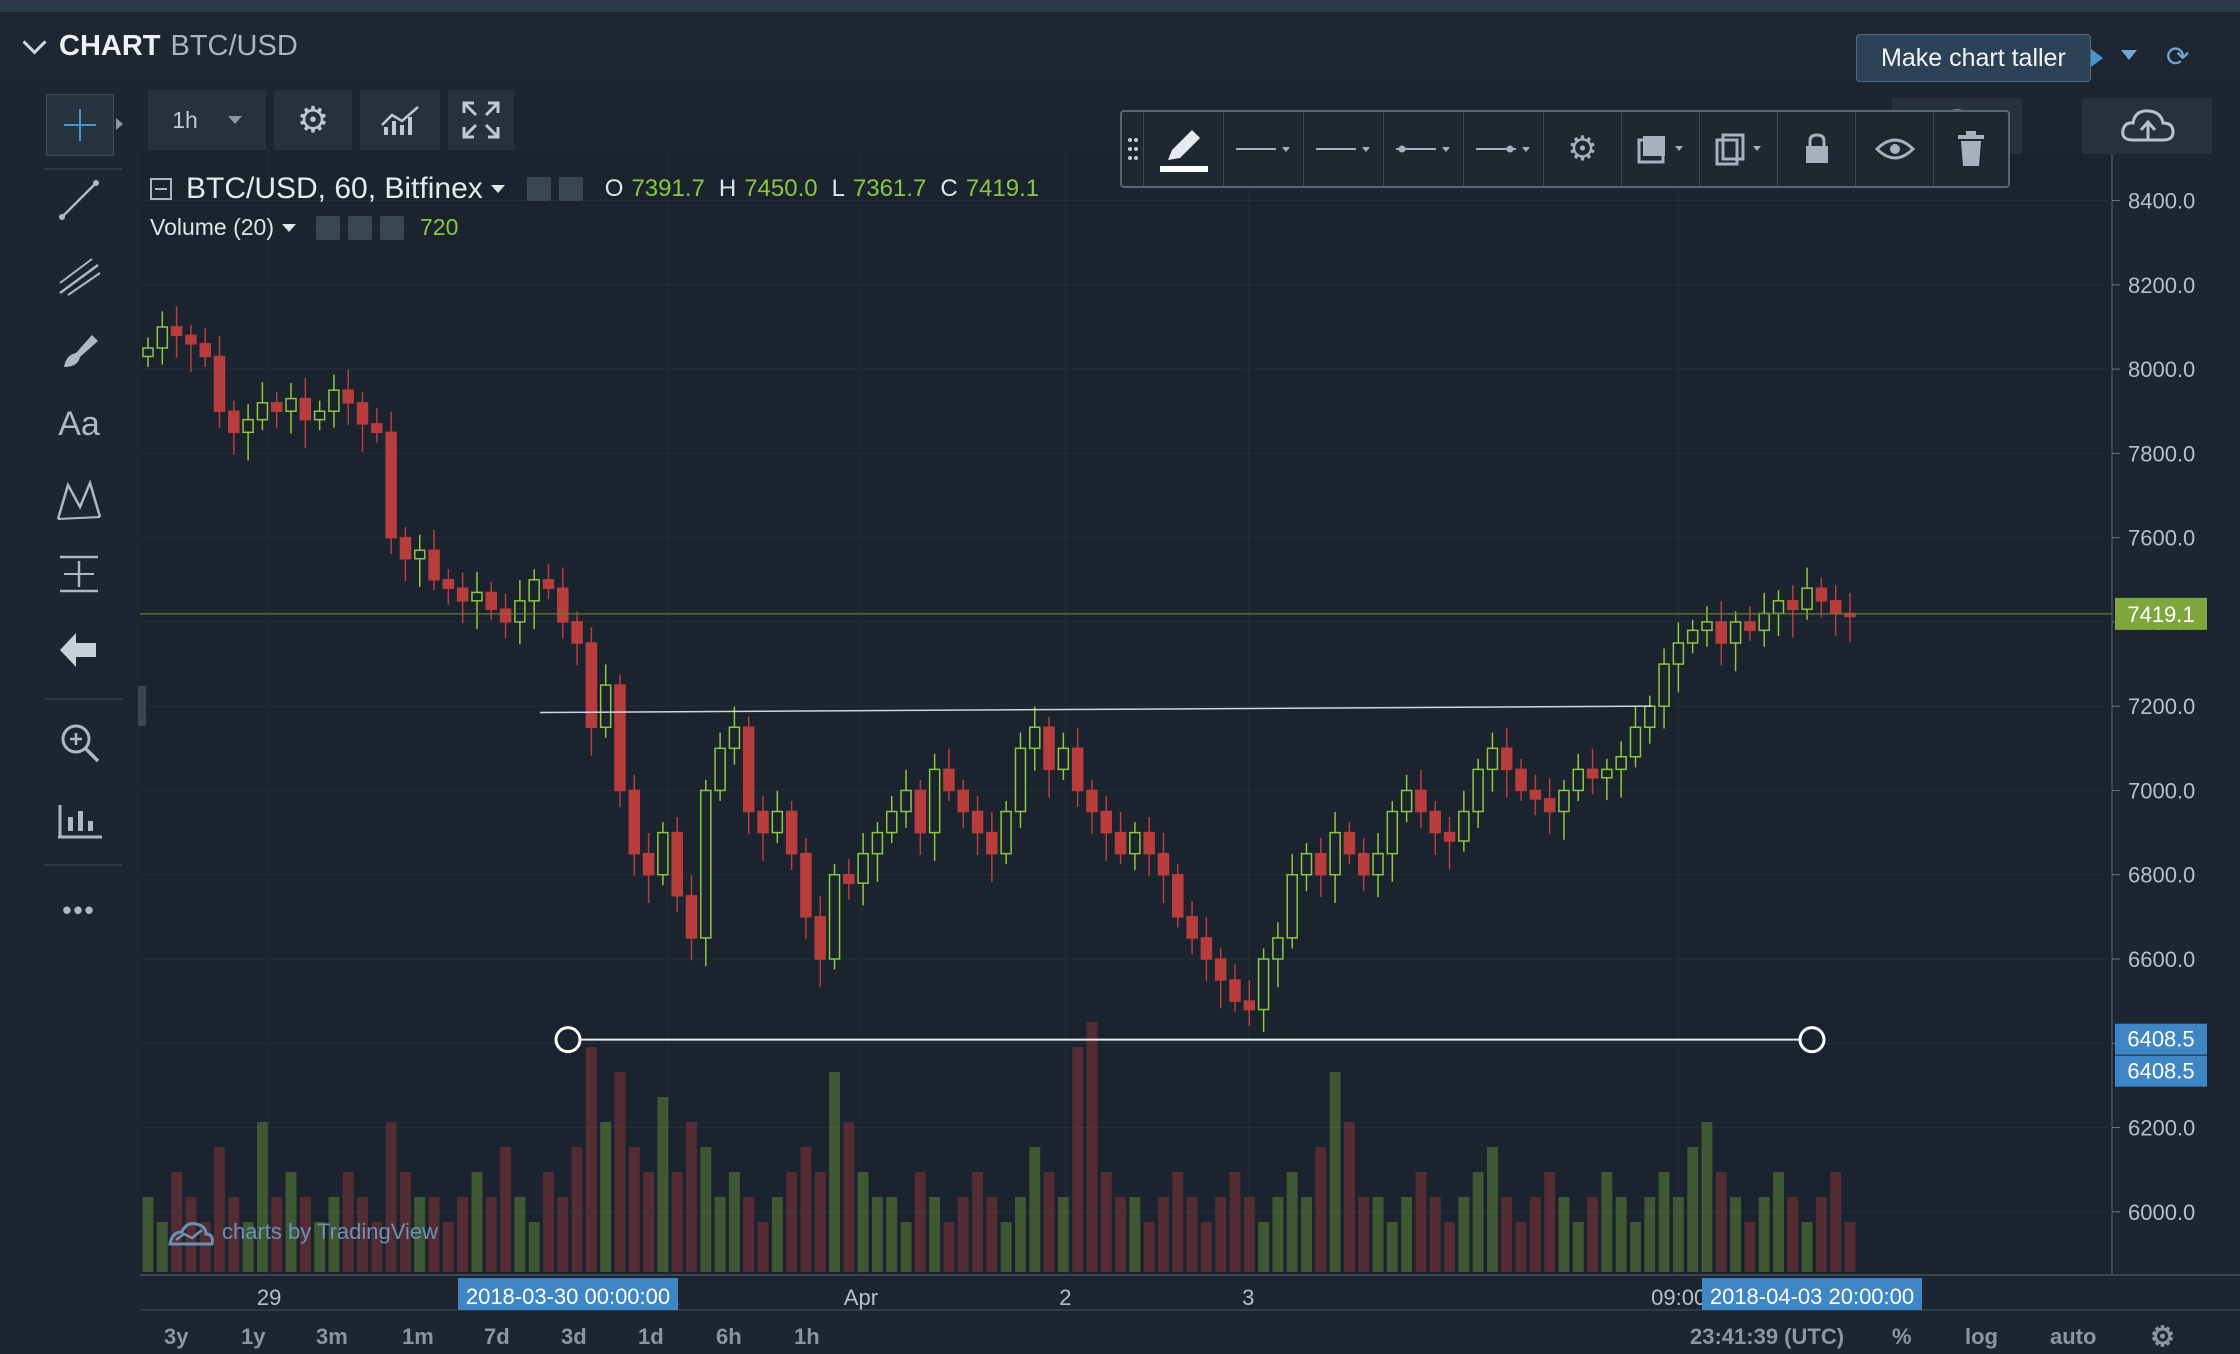 The width and height of the screenshot is (2240, 1354). I want to click on interval-dropdown: 1h, so click(207, 120).